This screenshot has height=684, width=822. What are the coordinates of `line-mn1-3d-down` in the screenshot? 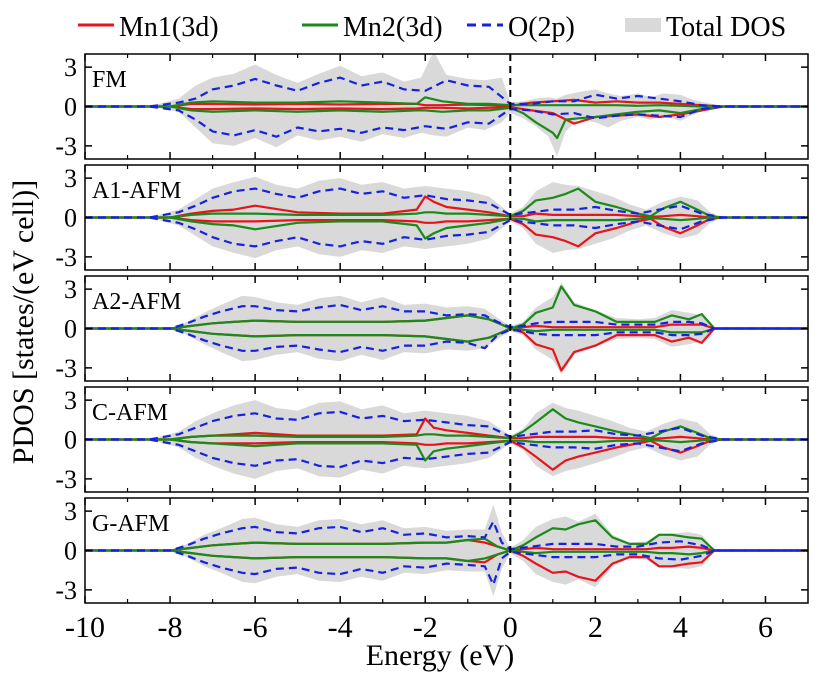 It's located at (446, 115).